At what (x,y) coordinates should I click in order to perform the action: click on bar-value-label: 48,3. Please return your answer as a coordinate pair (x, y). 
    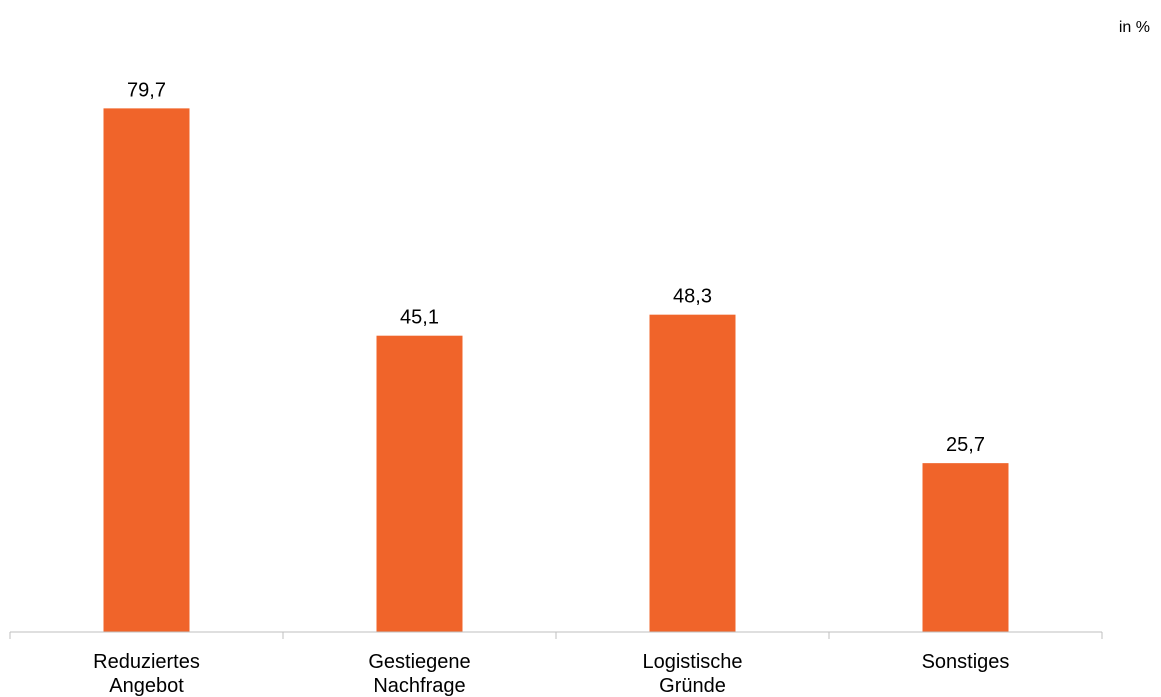
    Looking at the image, I should click on (692, 297).